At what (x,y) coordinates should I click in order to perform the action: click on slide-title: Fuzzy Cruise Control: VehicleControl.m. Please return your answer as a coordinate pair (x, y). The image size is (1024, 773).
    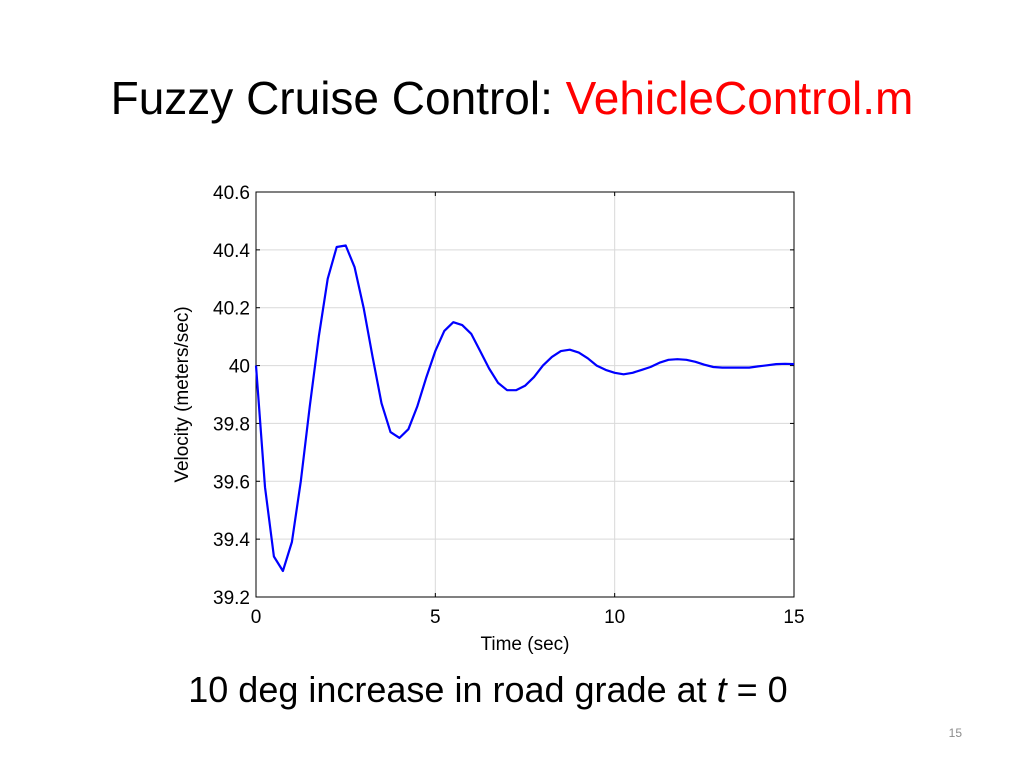
    Looking at the image, I should click on (512, 98).